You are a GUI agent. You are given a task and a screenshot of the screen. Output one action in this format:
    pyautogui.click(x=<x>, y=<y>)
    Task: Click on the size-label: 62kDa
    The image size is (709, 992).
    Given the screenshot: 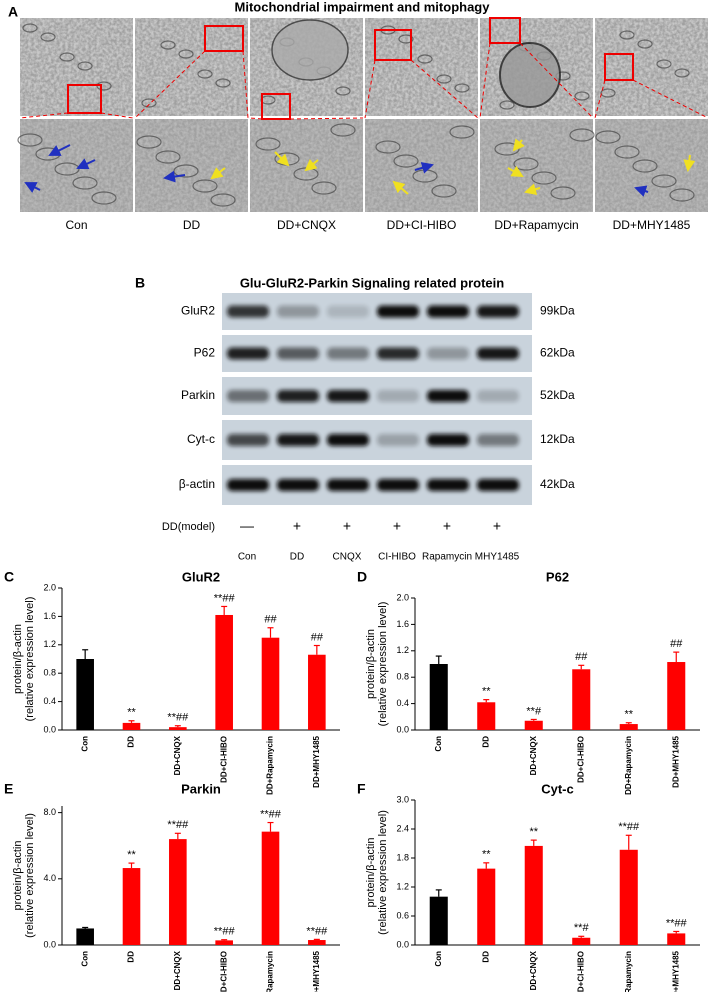 What is the action you would take?
    pyautogui.click(x=557, y=353)
    